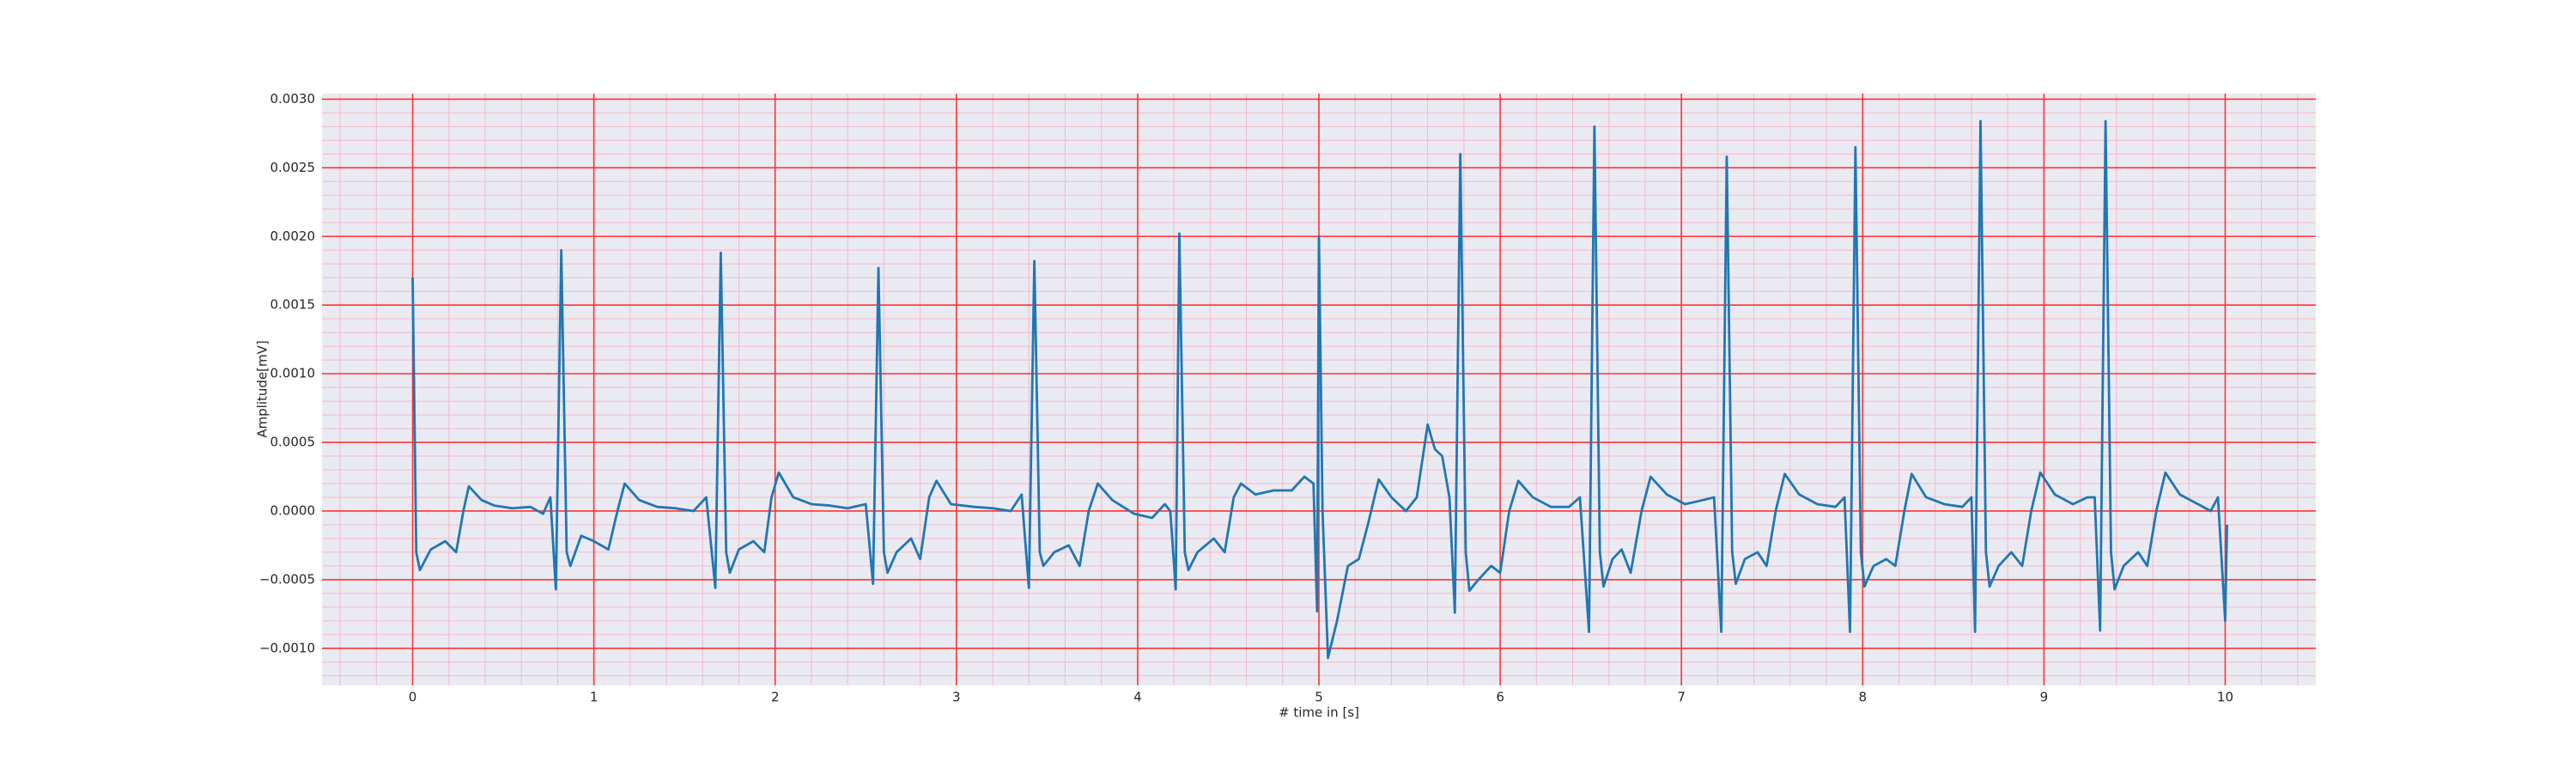 Image resolution: width=2576 pixels, height=773 pixels. What do you see at coordinates (1863, 697) in the screenshot?
I see `x-tick-label: 8` at bounding box center [1863, 697].